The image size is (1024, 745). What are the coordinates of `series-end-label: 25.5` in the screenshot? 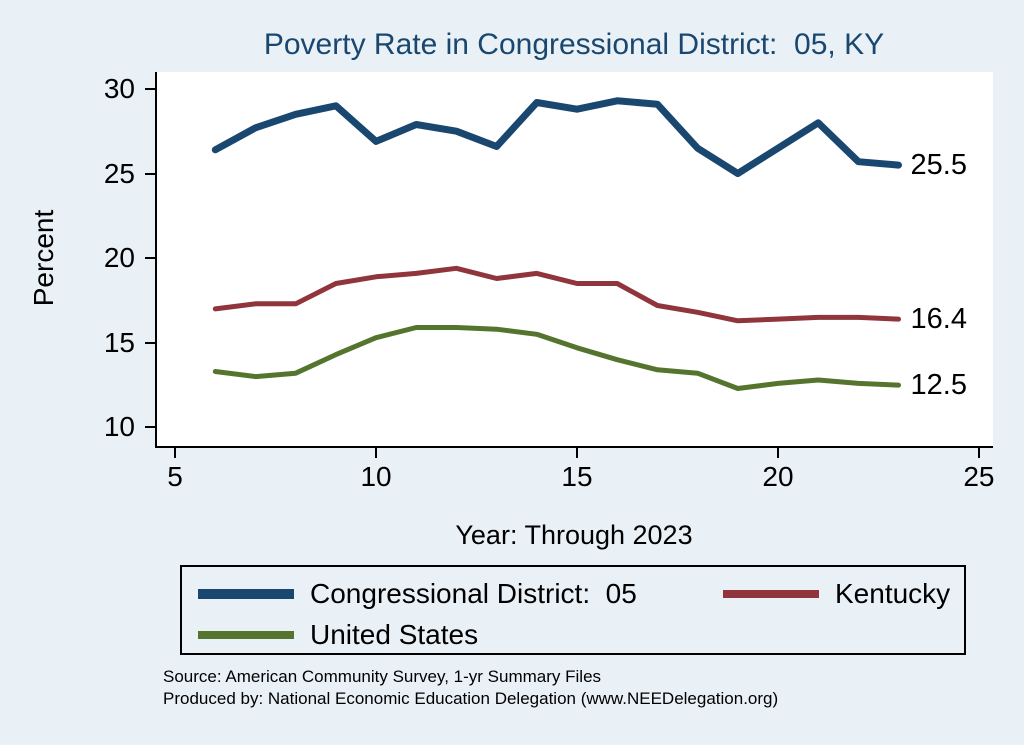 It's located at (938, 165).